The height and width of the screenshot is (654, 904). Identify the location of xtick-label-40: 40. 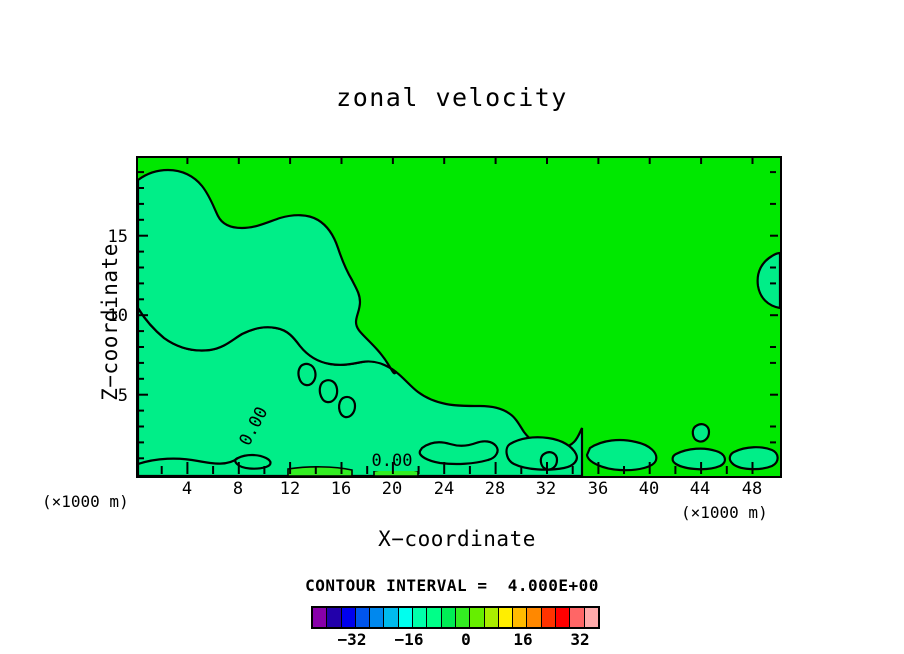
(649, 489).